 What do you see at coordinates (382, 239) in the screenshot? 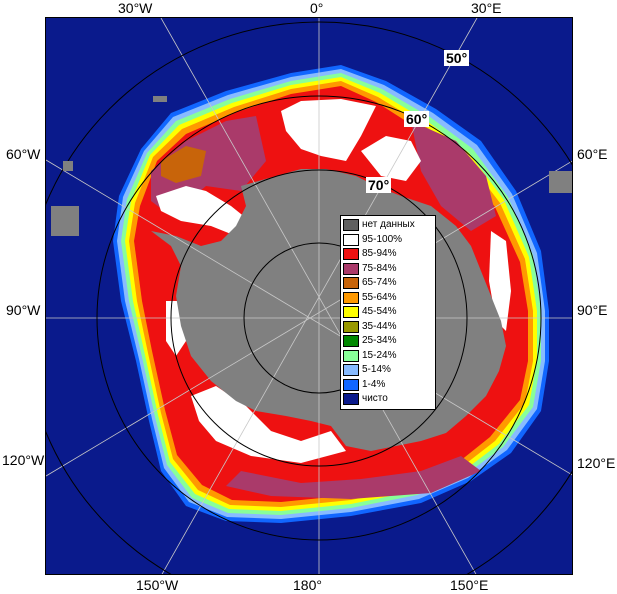
I see `legend-label: 95-100%` at bounding box center [382, 239].